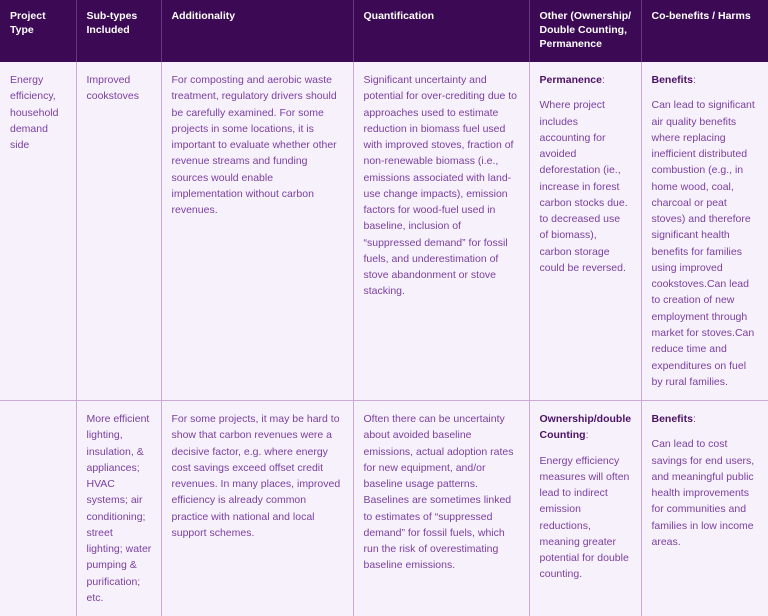 The image size is (768, 616). I want to click on column-header-sub-types: Sub-types Included, so click(119, 31).